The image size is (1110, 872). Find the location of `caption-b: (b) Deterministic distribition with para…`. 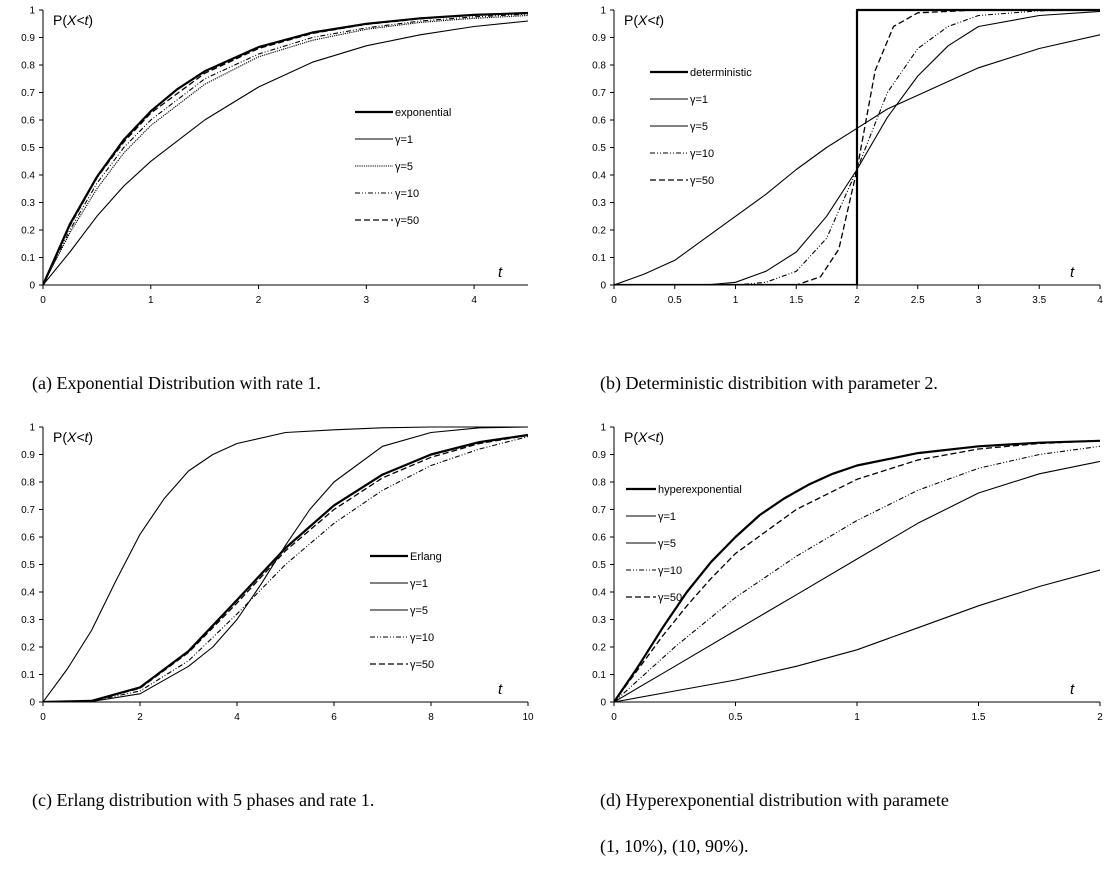

caption-b: (b) Deterministic distribition with para… is located at coordinates (769, 383).